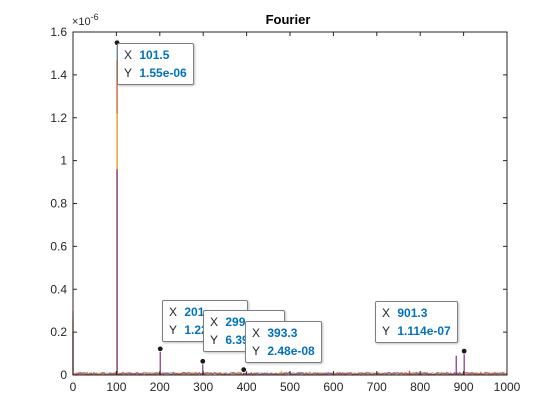  I want to click on y-tick-label: 0, so click(63, 375).